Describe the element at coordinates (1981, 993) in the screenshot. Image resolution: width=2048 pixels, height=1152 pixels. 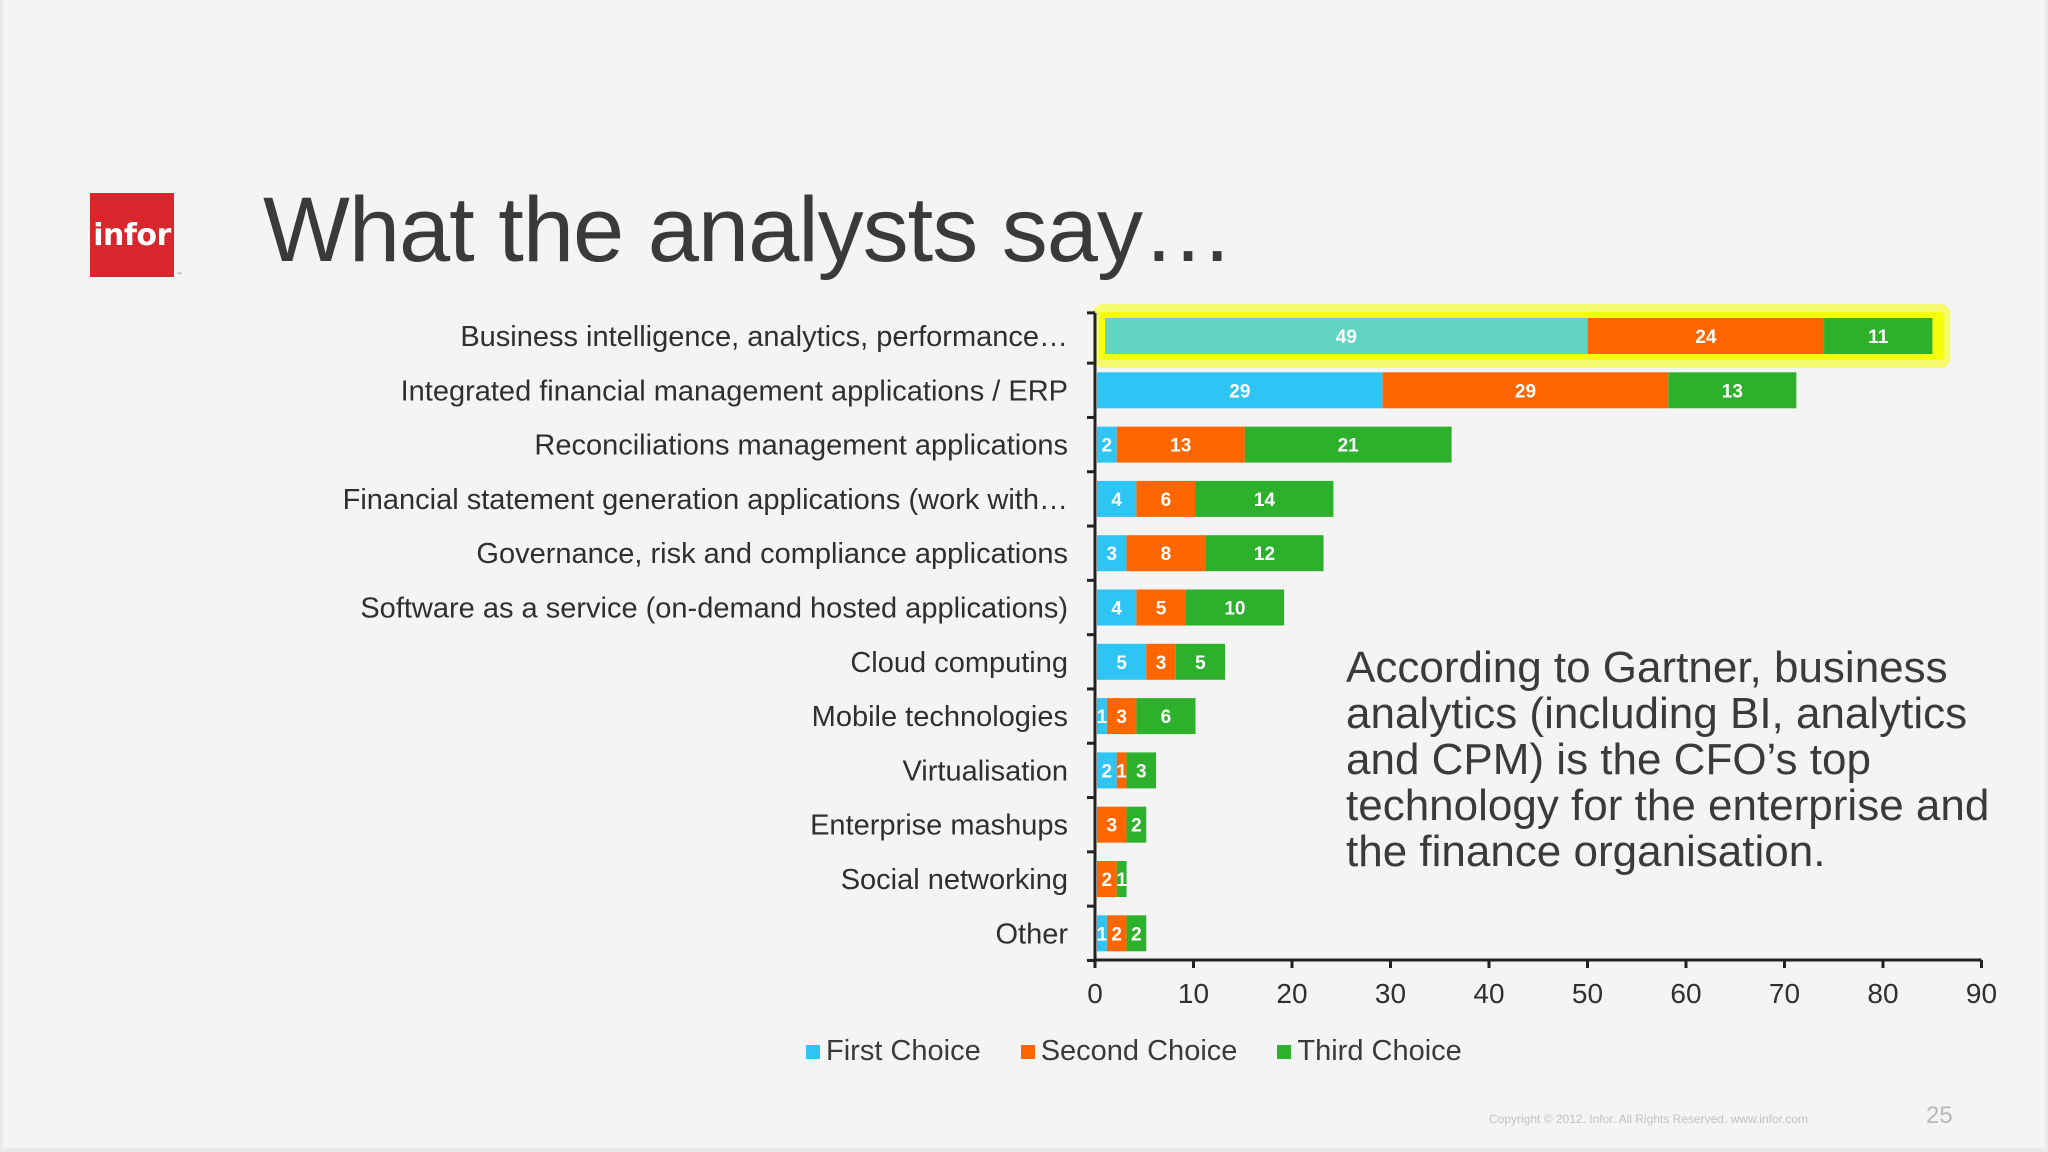
I see `x-tick-label-90: 90` at that location.